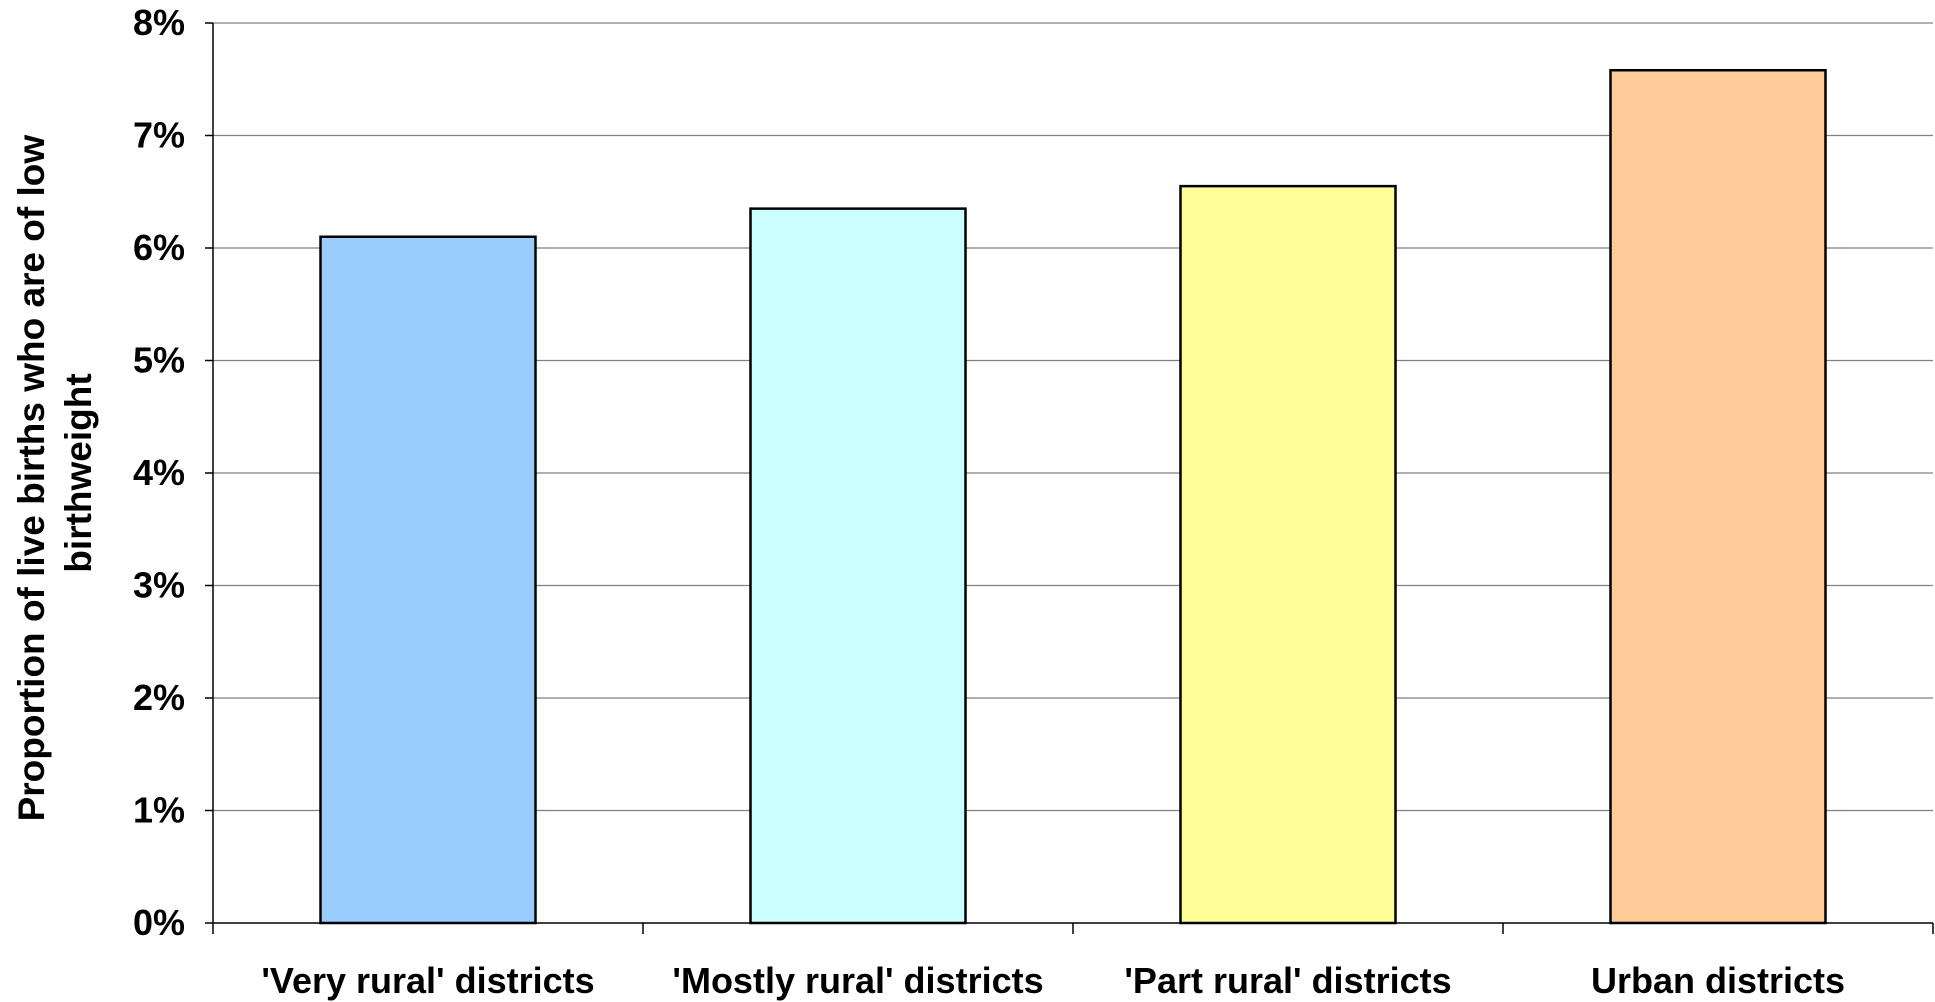  What do you see at coordinates (31, 478) in the screenshot?
I see `y-axis-title-line-1: Proportion of live births who are of low` at bounding box center [31, 478].